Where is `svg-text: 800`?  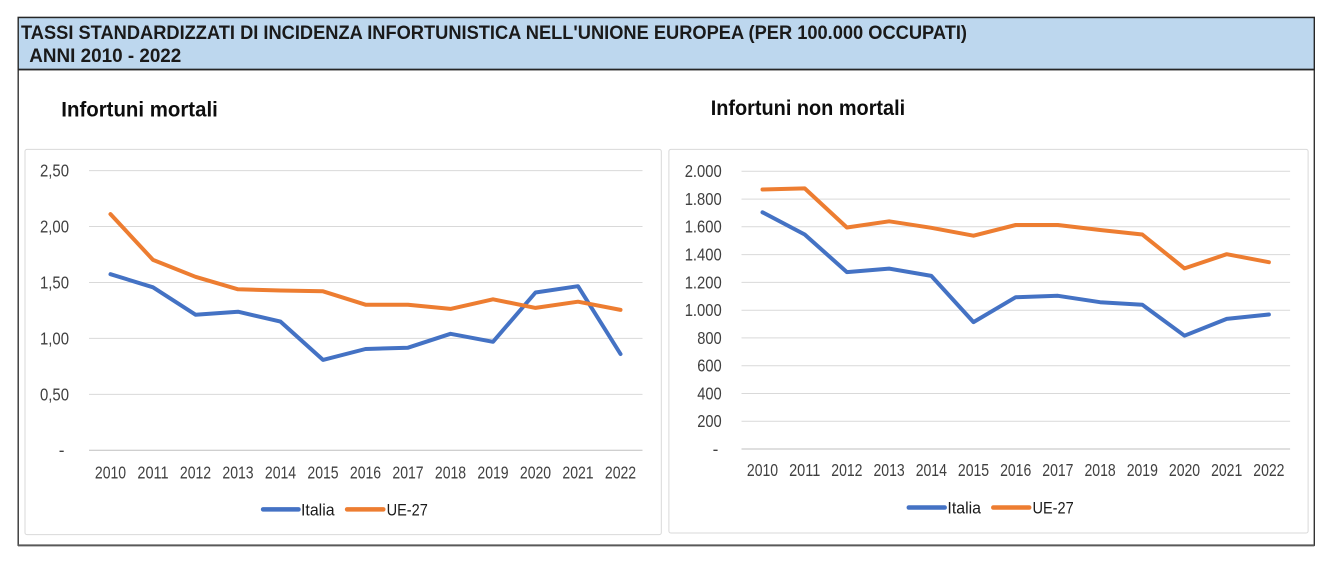
svg-text: 800 is located at coordinates (709, 338).